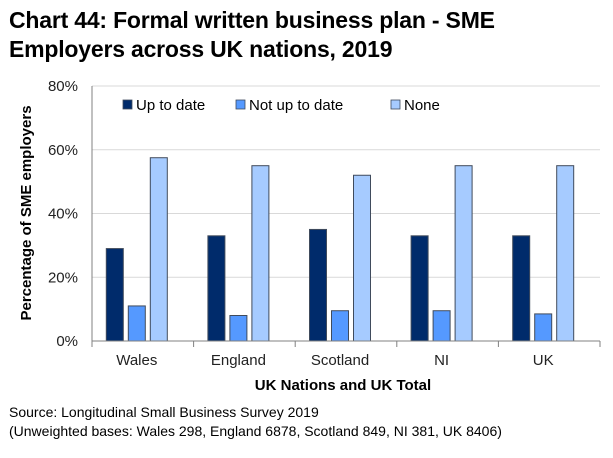 The width and height of the screenshot is (613, 458). I want to click on bar-none-uk, so click(565, 253).